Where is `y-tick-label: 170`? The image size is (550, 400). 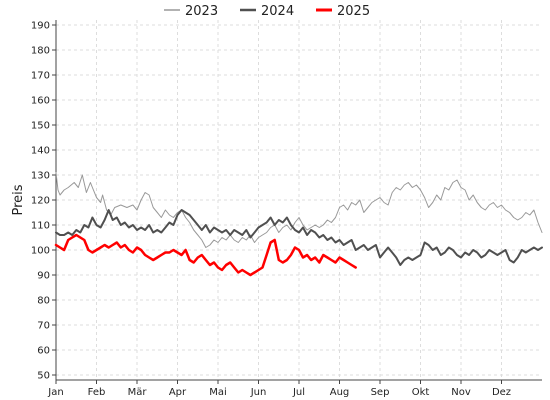 y-tick-label: 170 is located at coordinates (40, 76).